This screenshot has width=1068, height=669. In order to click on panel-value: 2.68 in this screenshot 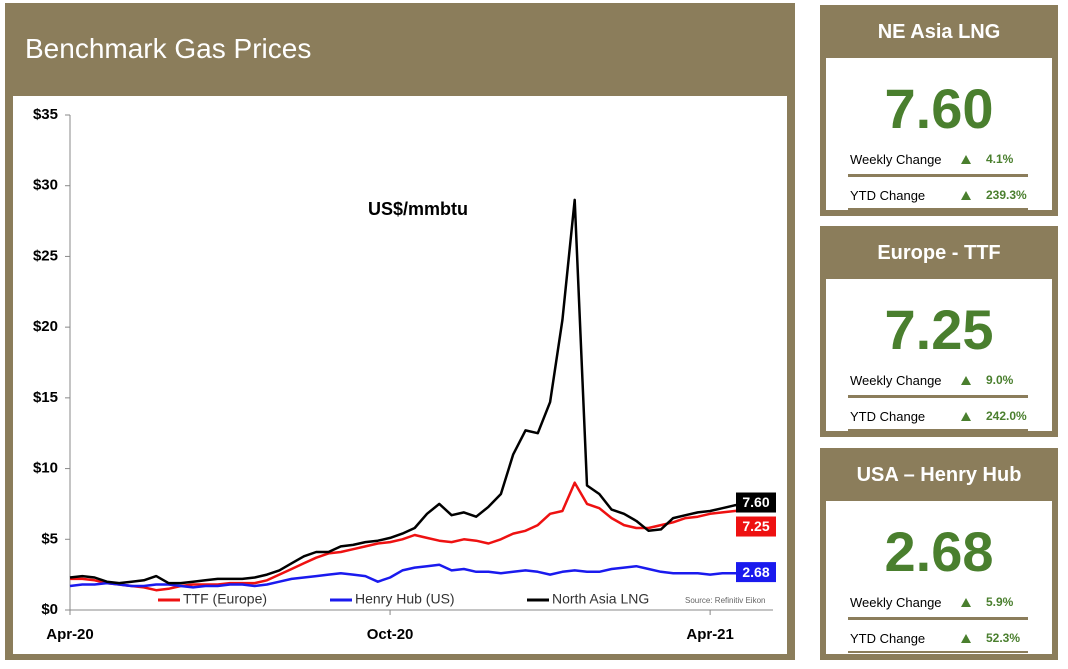, I will do `click(939, 551)`.